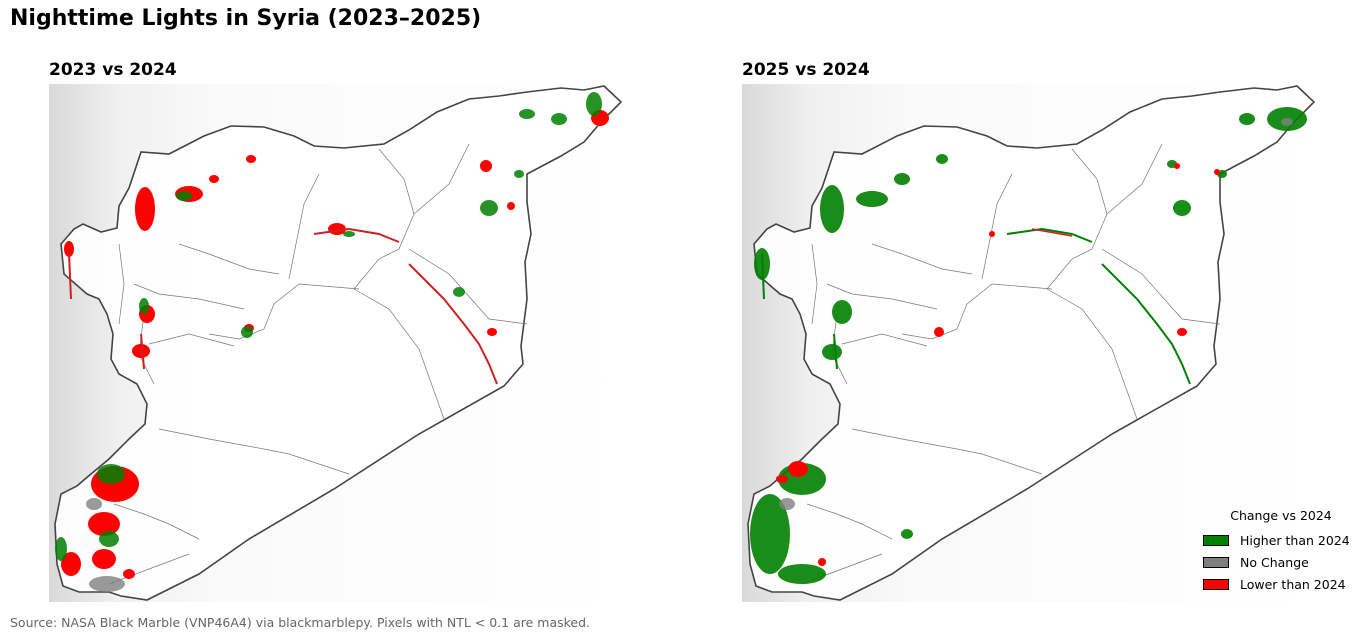 The image size is (1371, 642). Describe the element at coordinates (1295, 540) in the screenshot. I see `legend-label-higher: Higher than 2024` at that location.